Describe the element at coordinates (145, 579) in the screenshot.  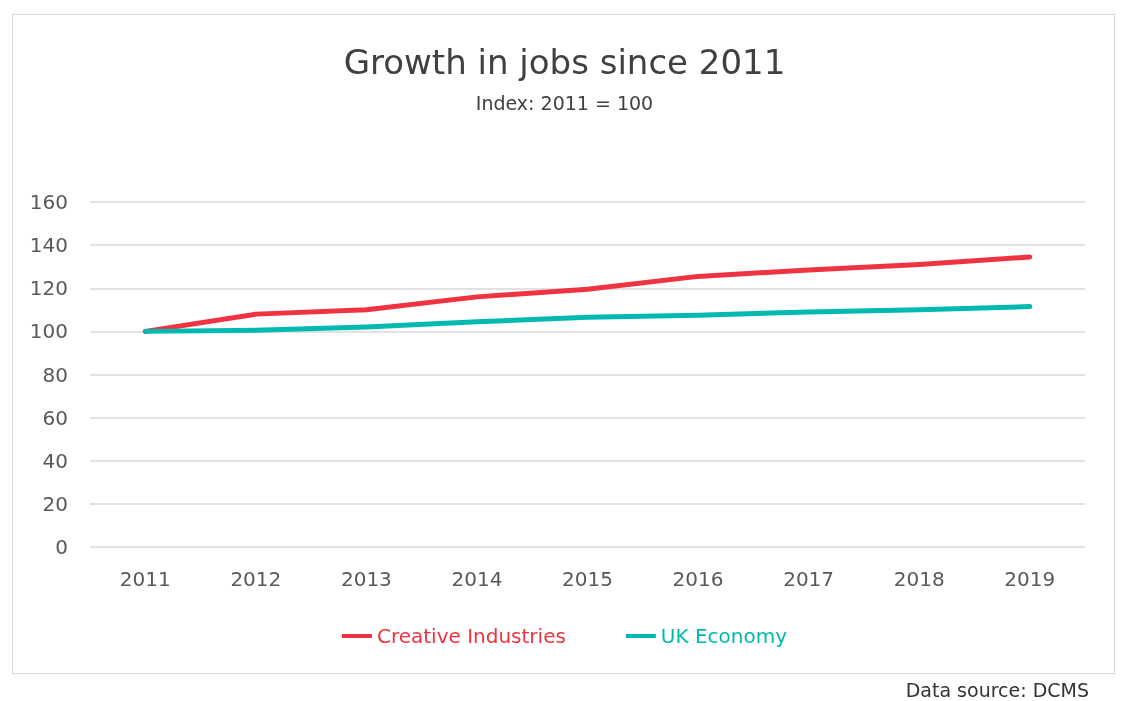
I see `x-tick-label: 2011` at that location.